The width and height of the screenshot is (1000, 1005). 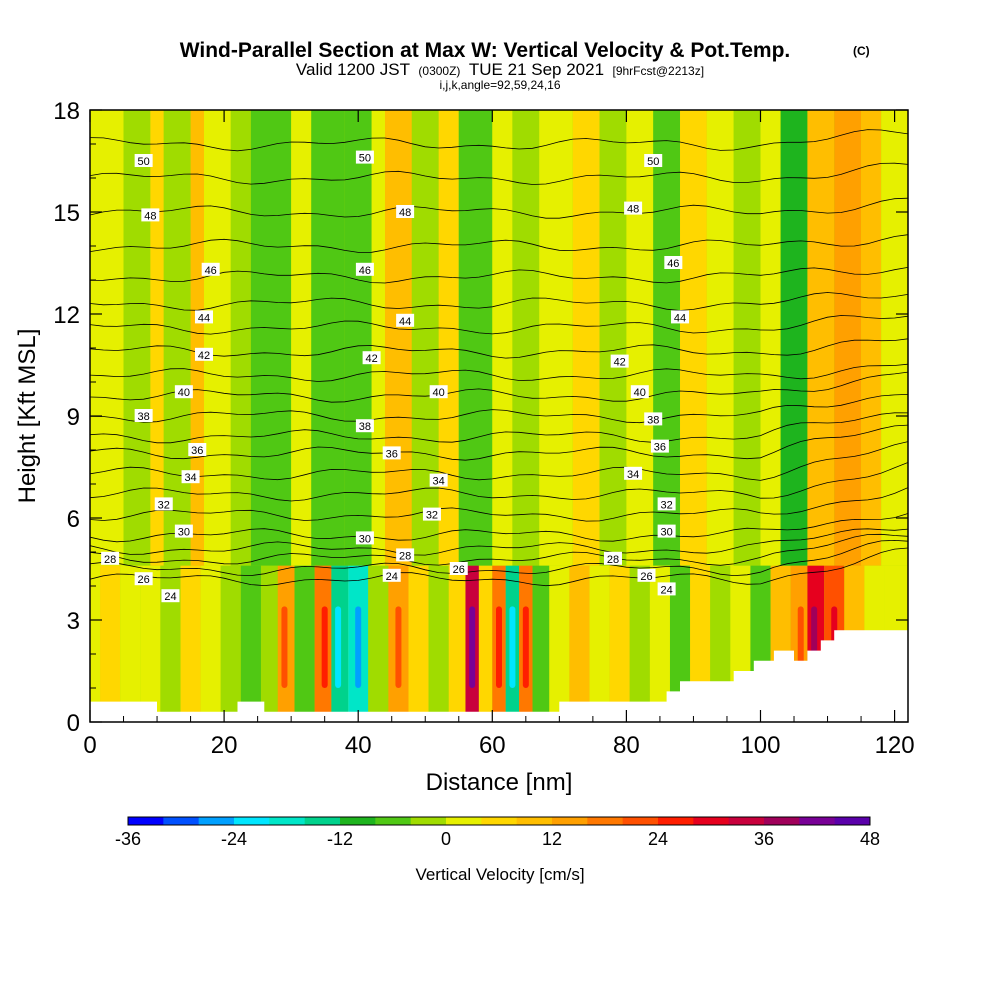 I want to click on svg-text: 48, so click(x=405, y=213).